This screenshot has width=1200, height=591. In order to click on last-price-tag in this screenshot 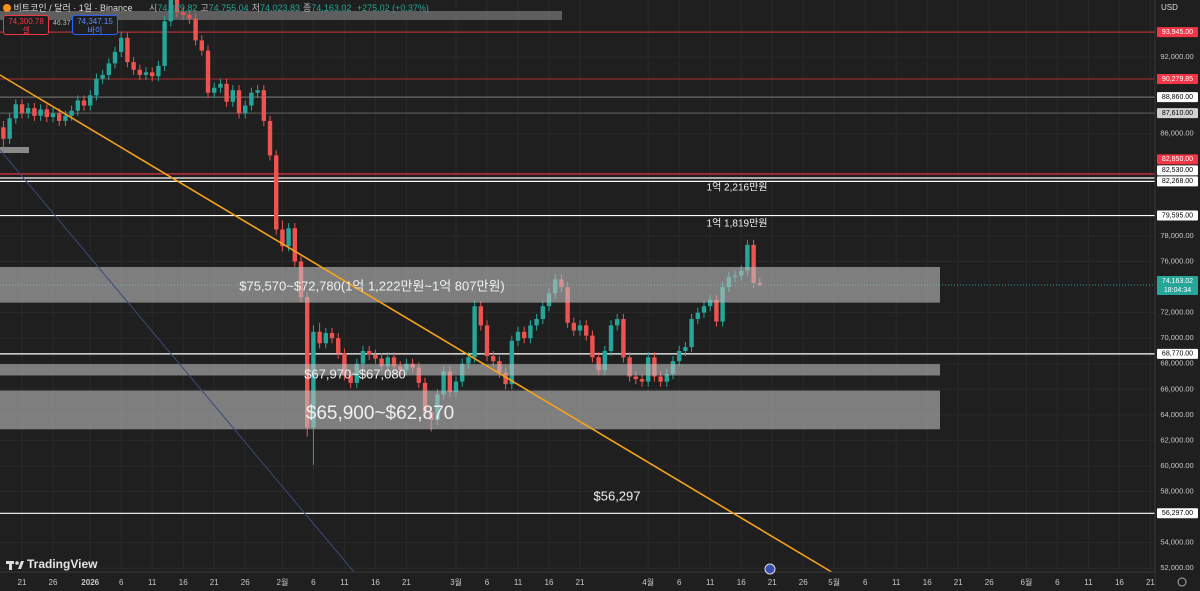, I will do `click(1177, 285)`.